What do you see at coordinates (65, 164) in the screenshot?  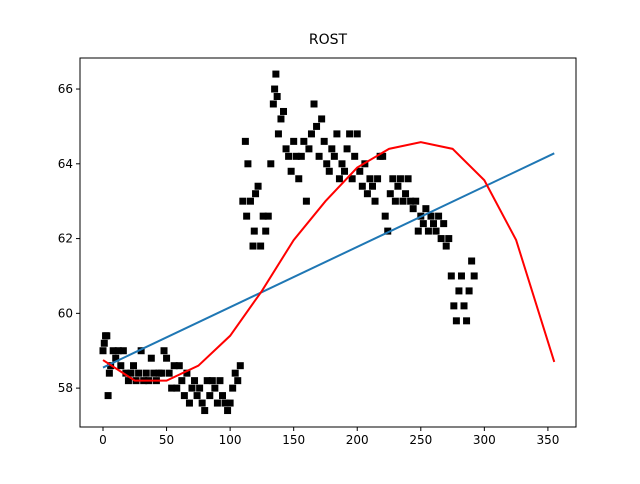 I see `y-tick-label: 64` at bounding box center [65, 164].